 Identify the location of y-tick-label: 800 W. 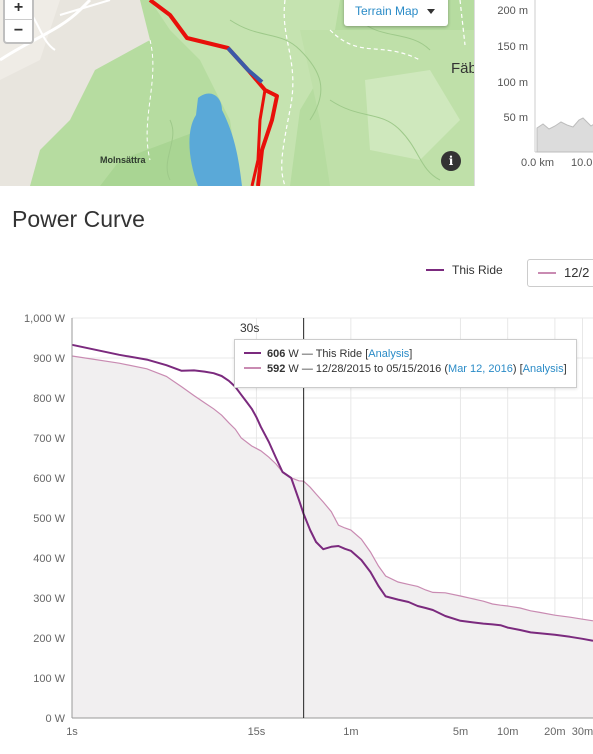
(49, 399).